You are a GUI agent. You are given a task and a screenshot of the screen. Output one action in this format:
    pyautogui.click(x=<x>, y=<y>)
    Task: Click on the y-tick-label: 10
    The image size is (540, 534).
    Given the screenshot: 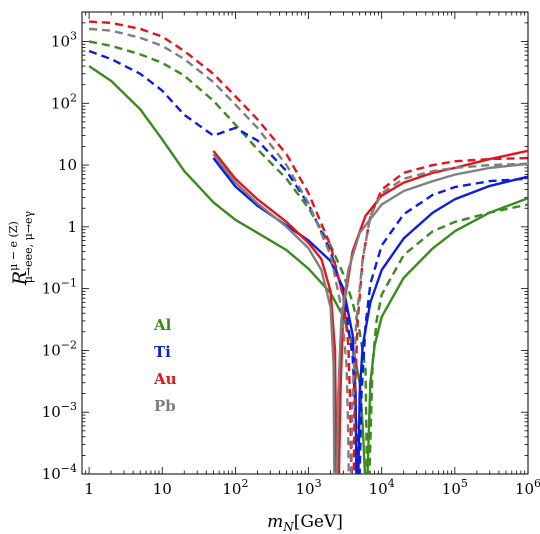 What is the action you would take?
    pyautogui.click(x=67, y=165)
    